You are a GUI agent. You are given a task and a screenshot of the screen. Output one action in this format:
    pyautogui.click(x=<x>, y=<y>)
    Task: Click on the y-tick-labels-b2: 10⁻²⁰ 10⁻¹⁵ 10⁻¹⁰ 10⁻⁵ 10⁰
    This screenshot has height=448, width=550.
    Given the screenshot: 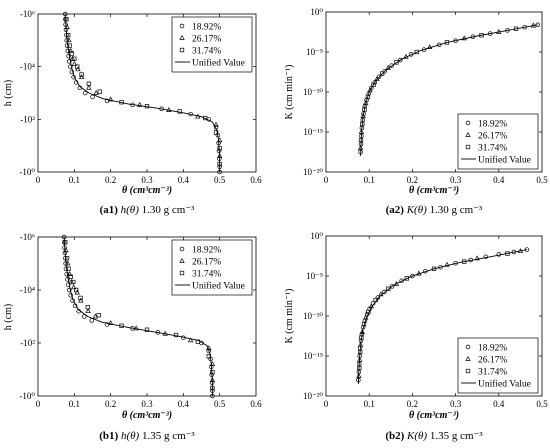 What is the action you would take?
    pyautogui.click(x=313, y=316)
    